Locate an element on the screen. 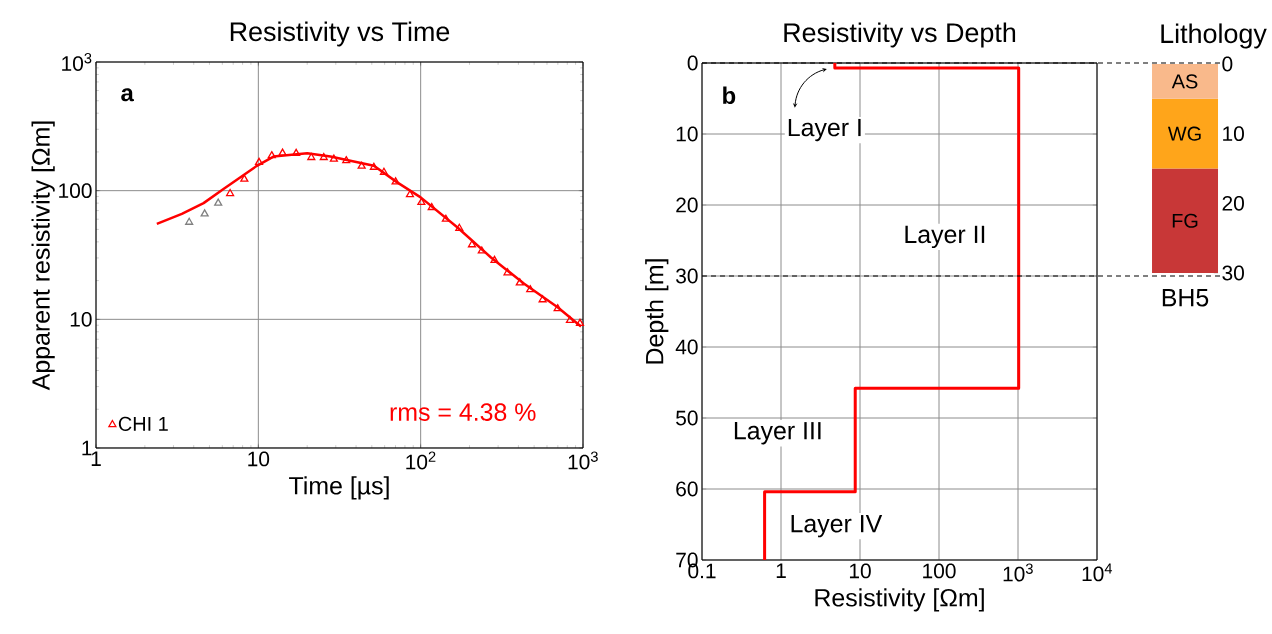 The height and width of the screenshot is (634, 1272). annotation: Layer IV is located at coordinates (837, 526).